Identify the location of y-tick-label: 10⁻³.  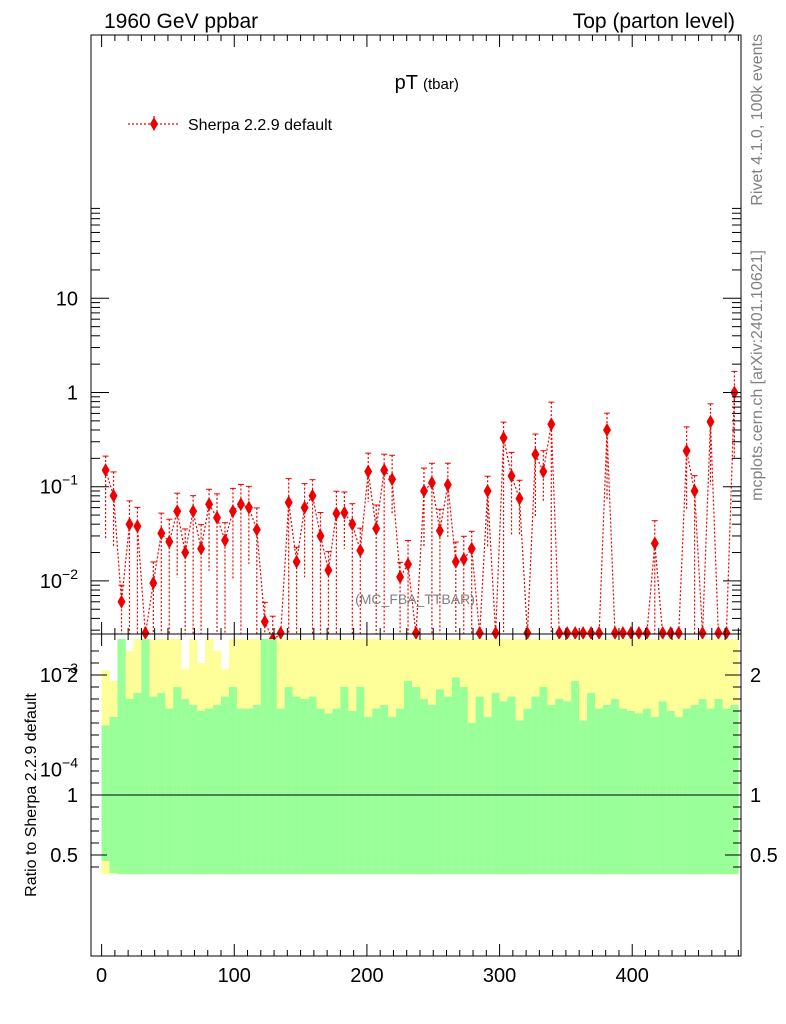
(59, 673).